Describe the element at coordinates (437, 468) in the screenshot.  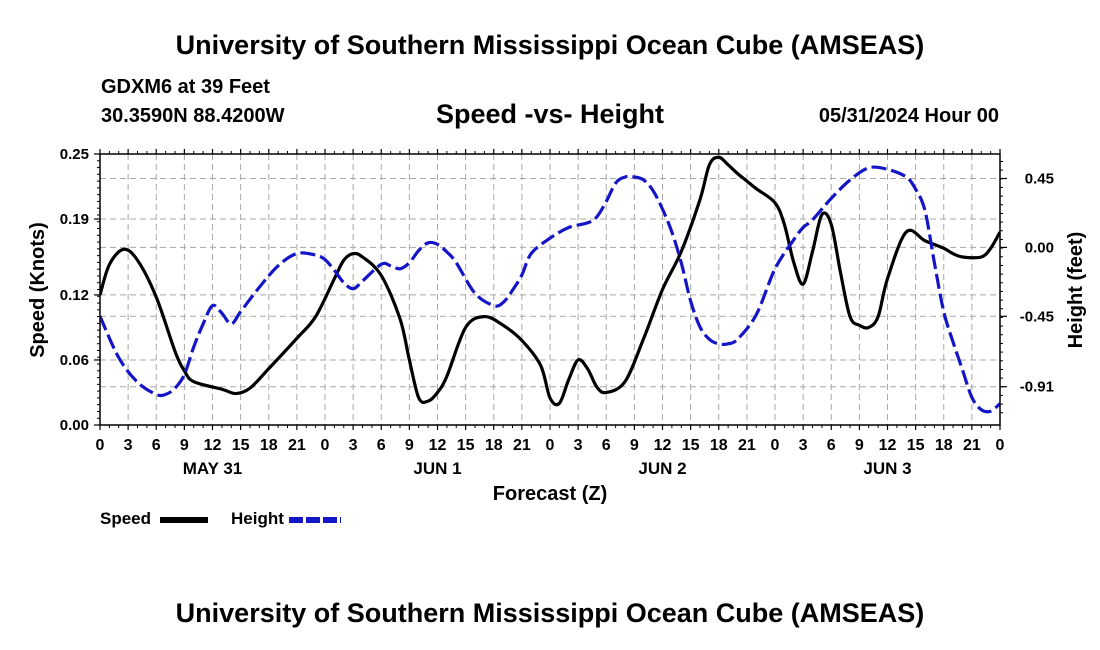
I see `day-label: JUN 1` at that location.